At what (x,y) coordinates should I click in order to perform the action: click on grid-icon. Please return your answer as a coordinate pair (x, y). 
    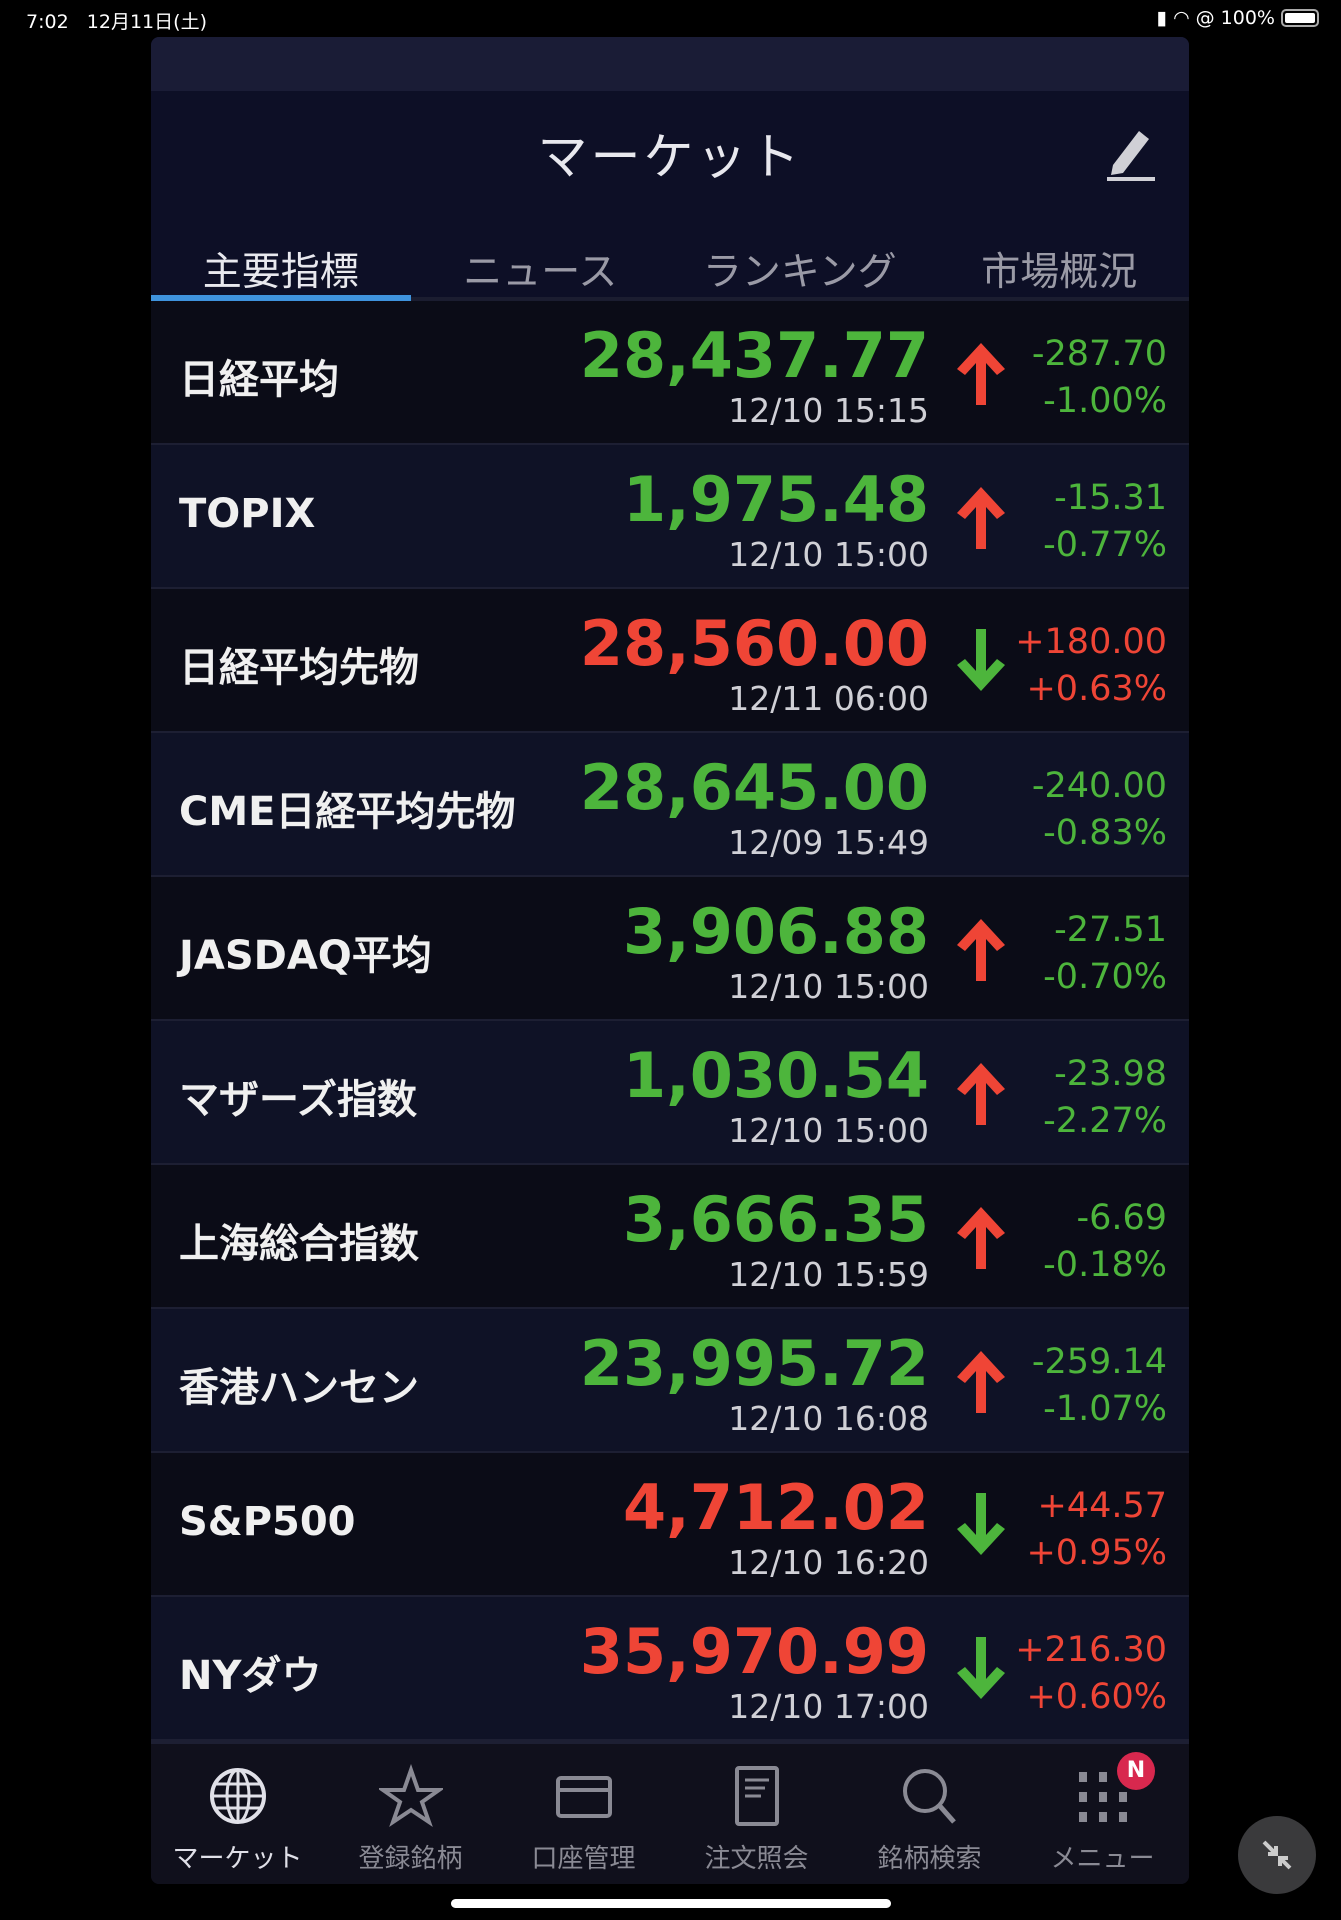
    Looking at the image, I should click on (1102, 1797).